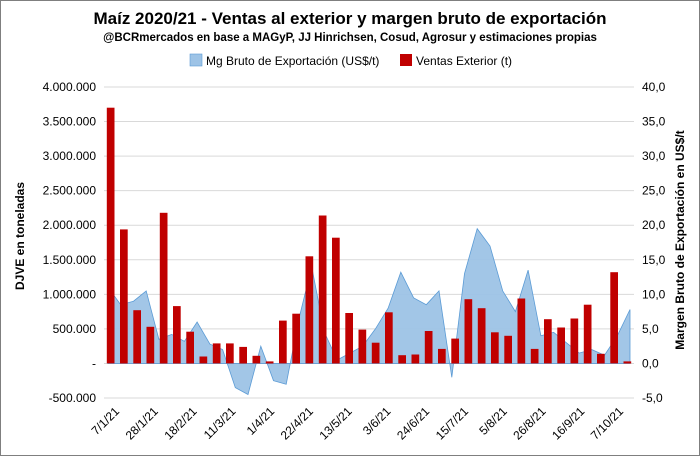 The height and width of the screenshot is (456, 700). I want to click on y-tick-label: 2.000.000, so click(70, 225).